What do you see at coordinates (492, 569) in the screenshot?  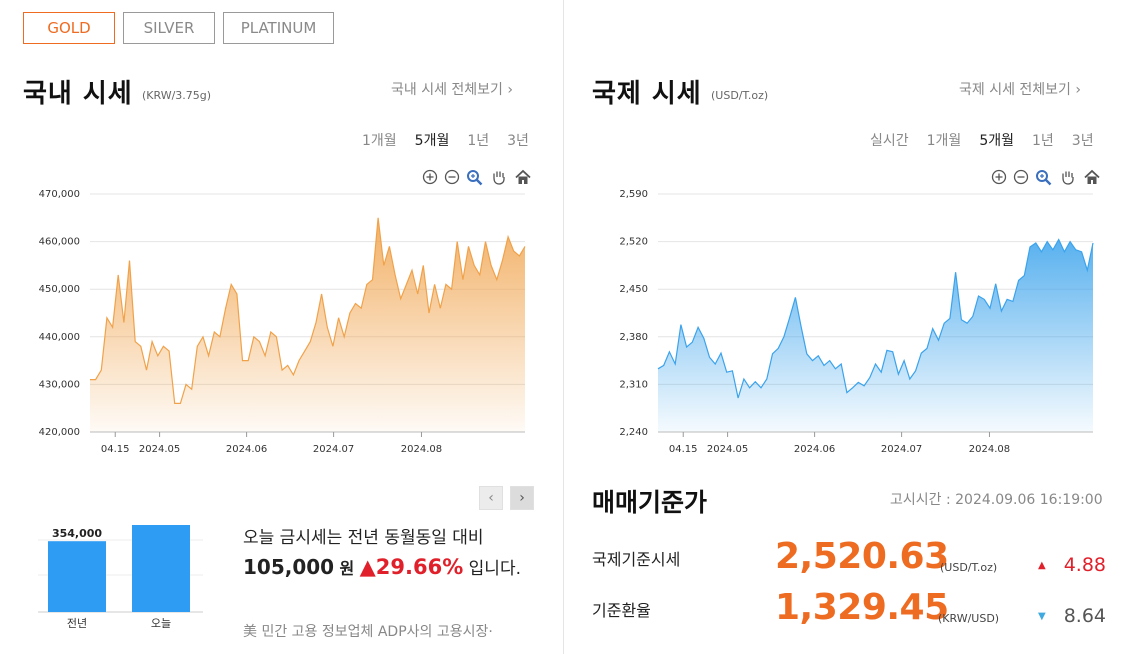 I see `summary-tail: 입니다.` at bounding box center [492, 569].